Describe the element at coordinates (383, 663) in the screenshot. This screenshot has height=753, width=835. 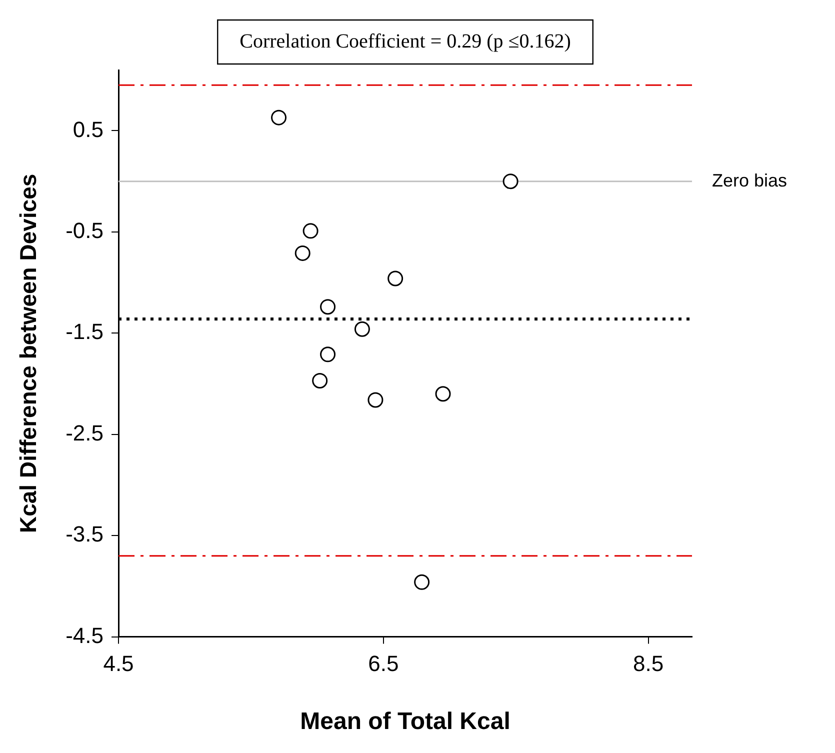
I see `x-tick-label: 6.5` at that location.